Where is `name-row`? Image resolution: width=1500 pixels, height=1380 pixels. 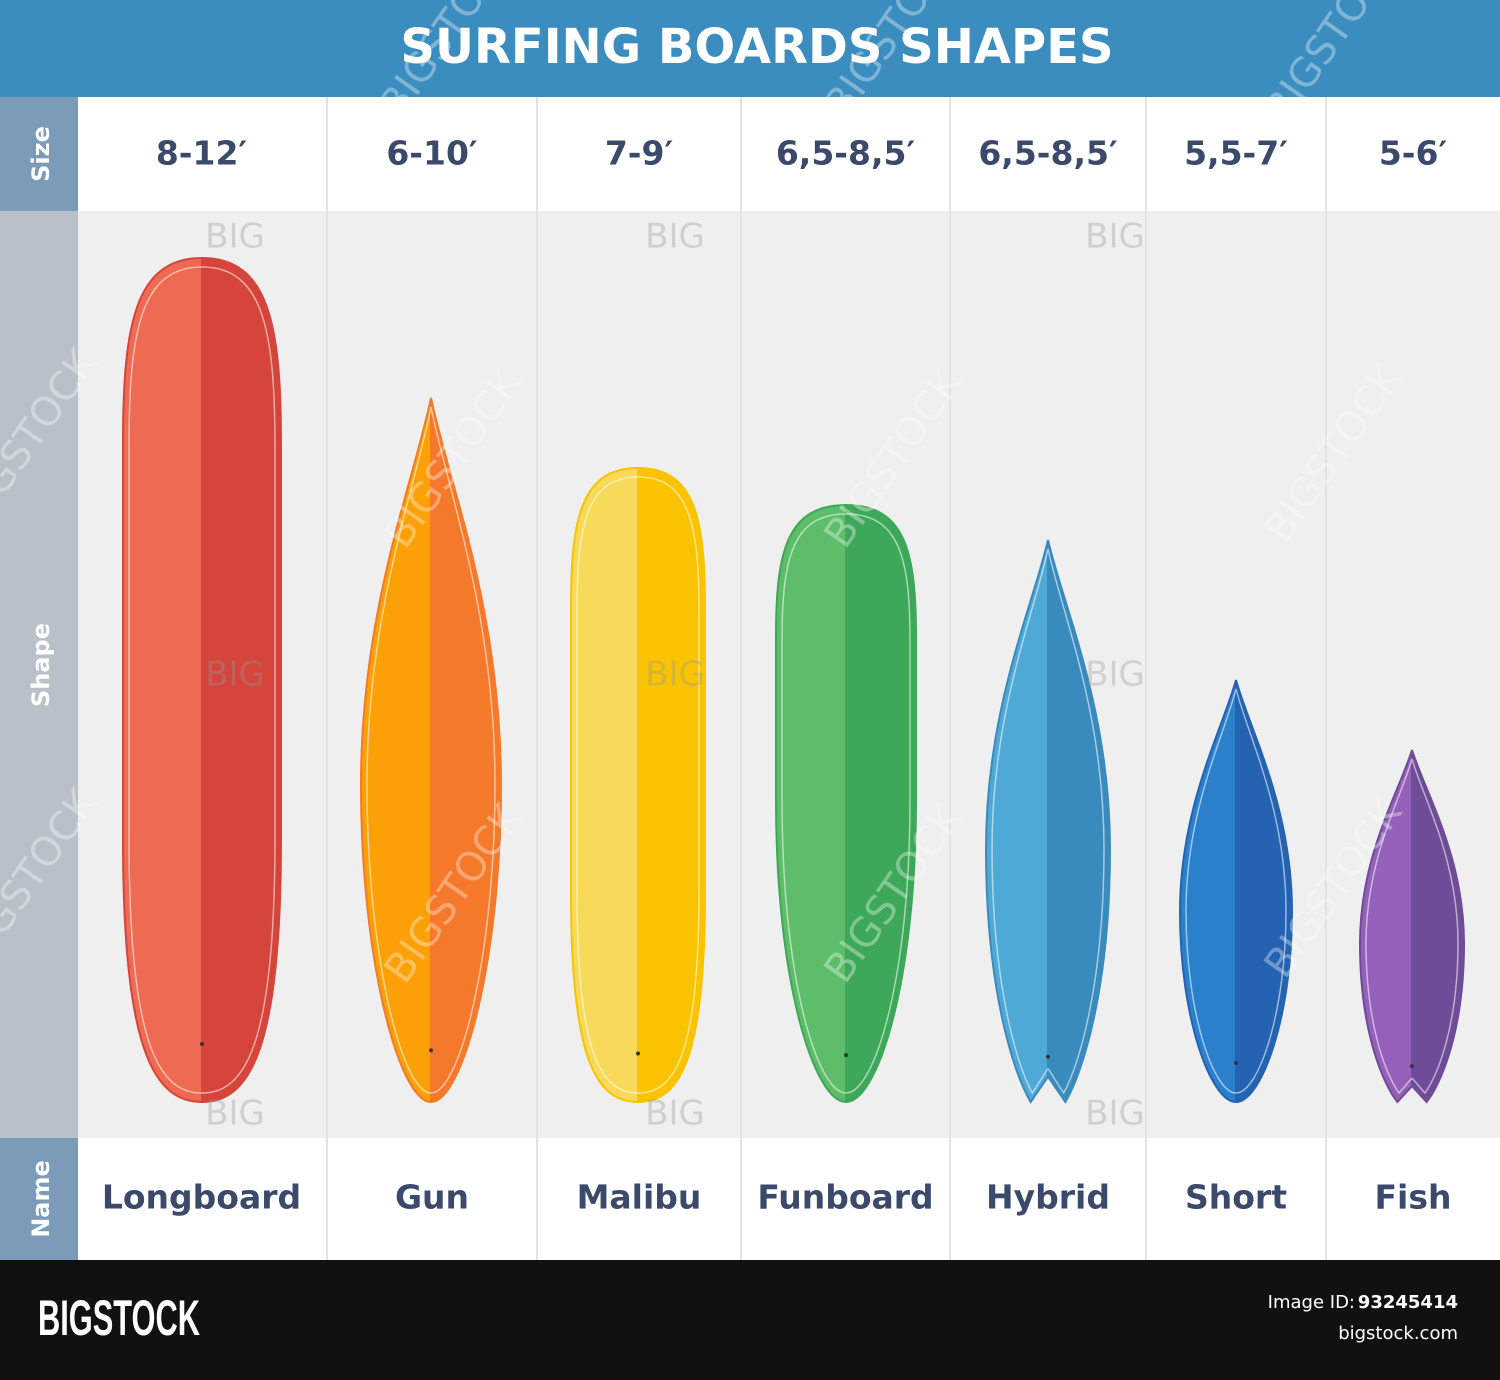 name-row is located at coordinates (750, 1199).